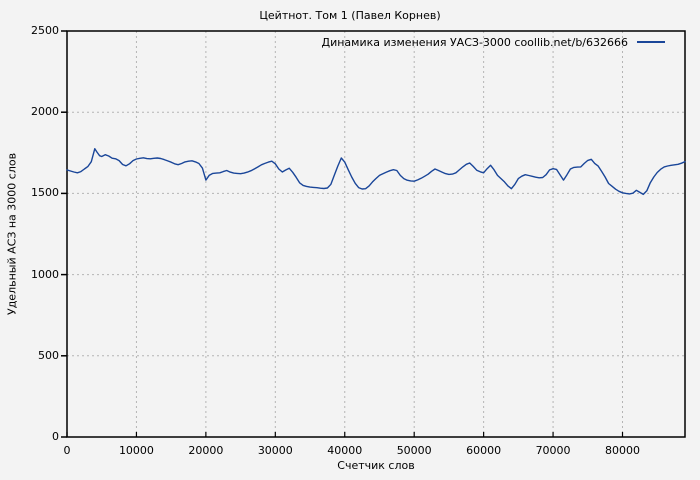 This screenshot has width=700, height=480. What do you see at coordinates (45, 274) in the screenshot?
I see `y-tick-label: 1000` at bounding box center [45, 274].